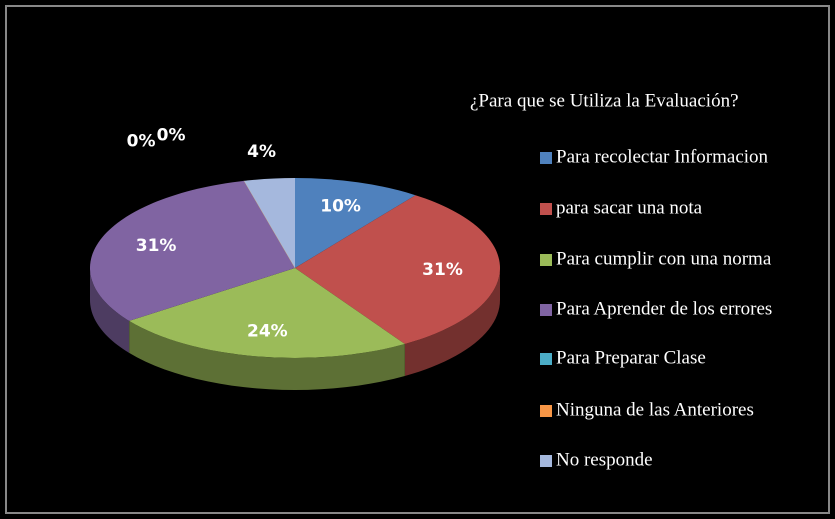  What do you see at coordinates (261, 152) in the screenshot?
I see `data-label: 4%` at bounding box center [261, 152].